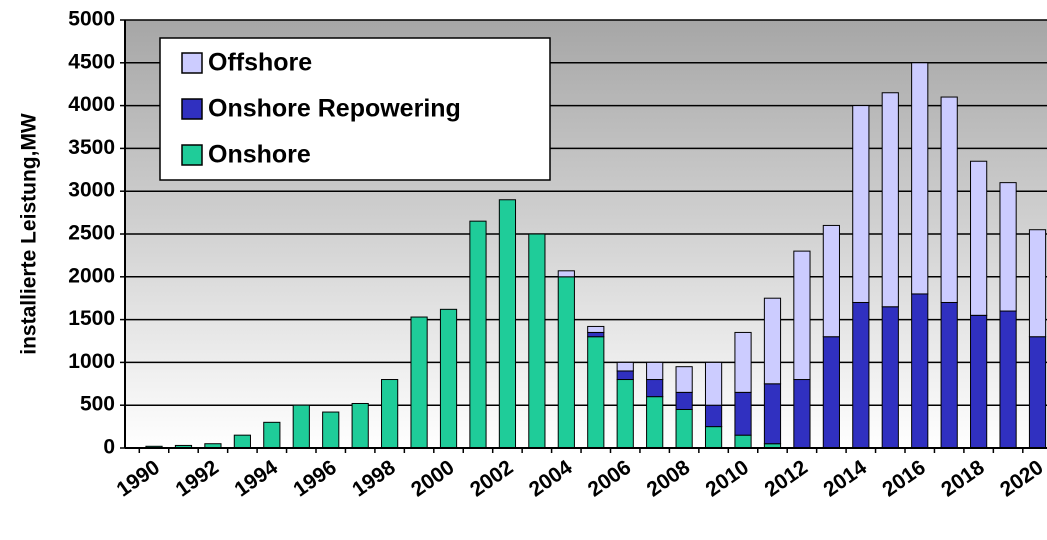  Describe the element at coordinates (963, 479) in the screenshot. I see `x-tick-label: 2018` at that location.